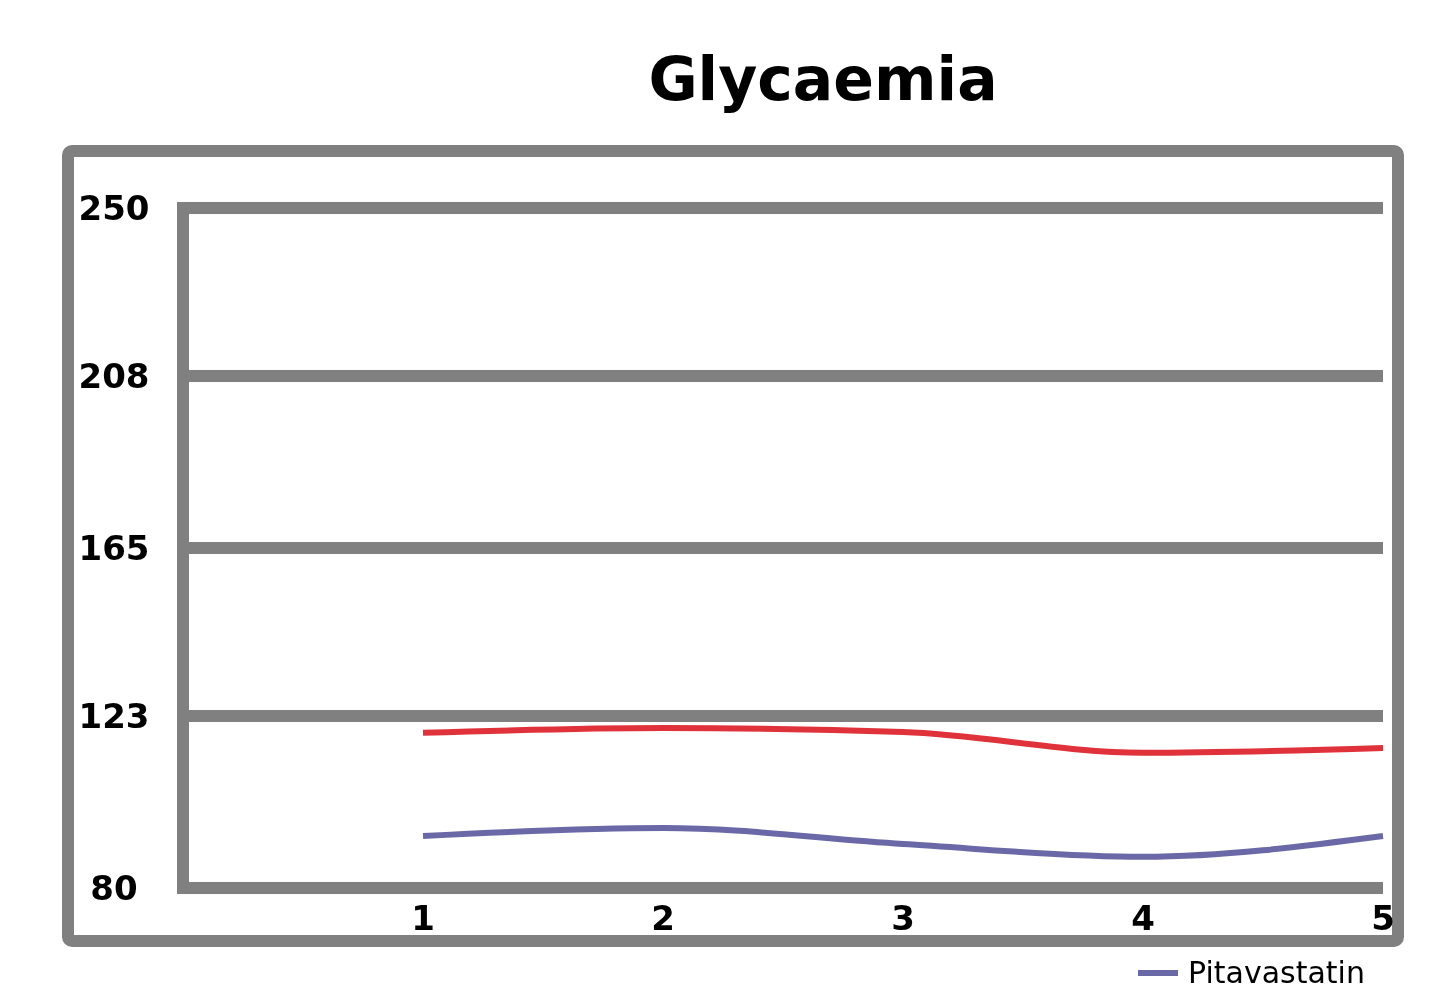 The width and height of the screenshot is (1433, 1001). I want to click on x-tick-label: 5, so click(1383, 918).